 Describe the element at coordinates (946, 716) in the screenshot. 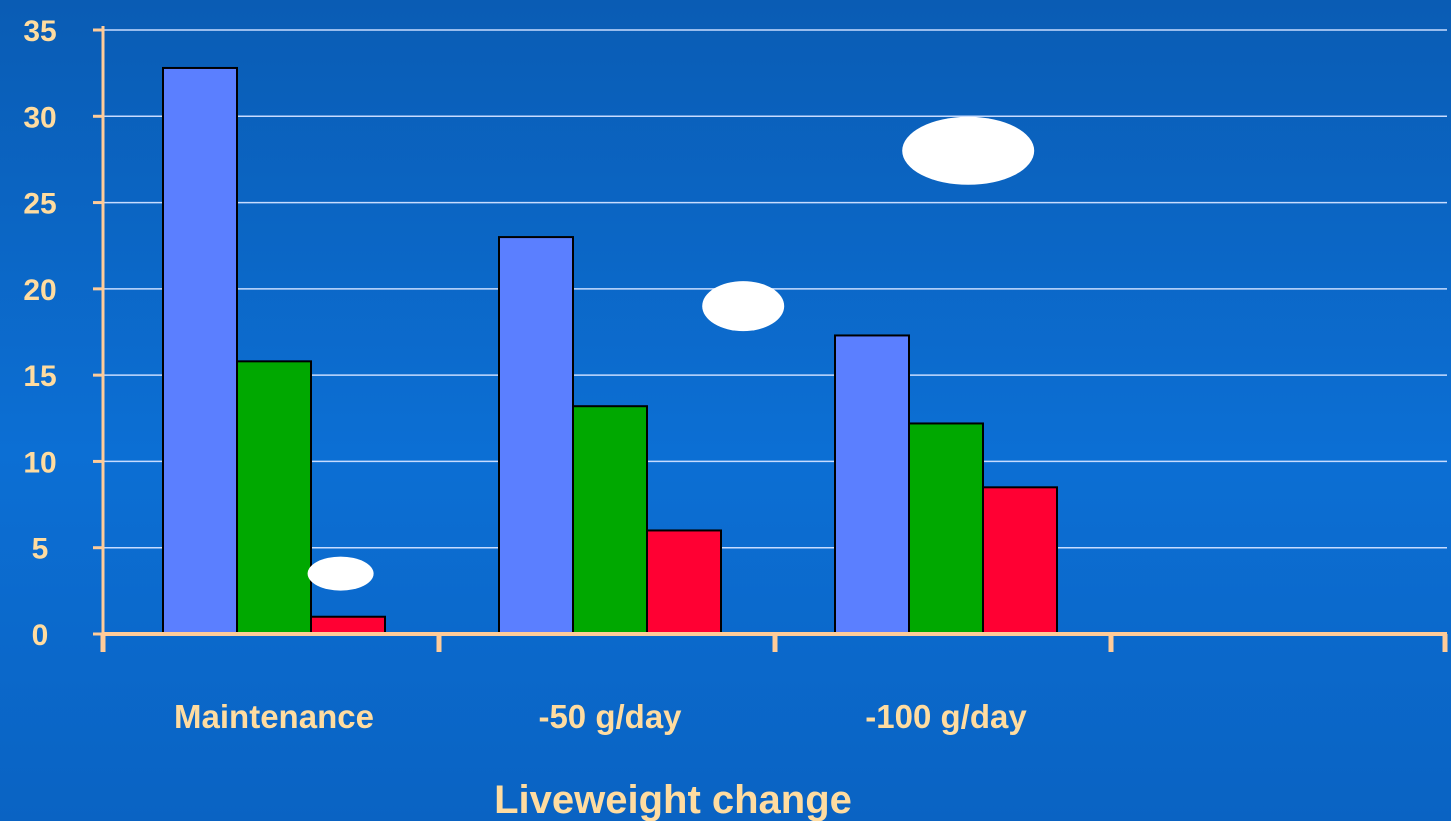

I see `x-tick-label: -100 g/day` at that location.